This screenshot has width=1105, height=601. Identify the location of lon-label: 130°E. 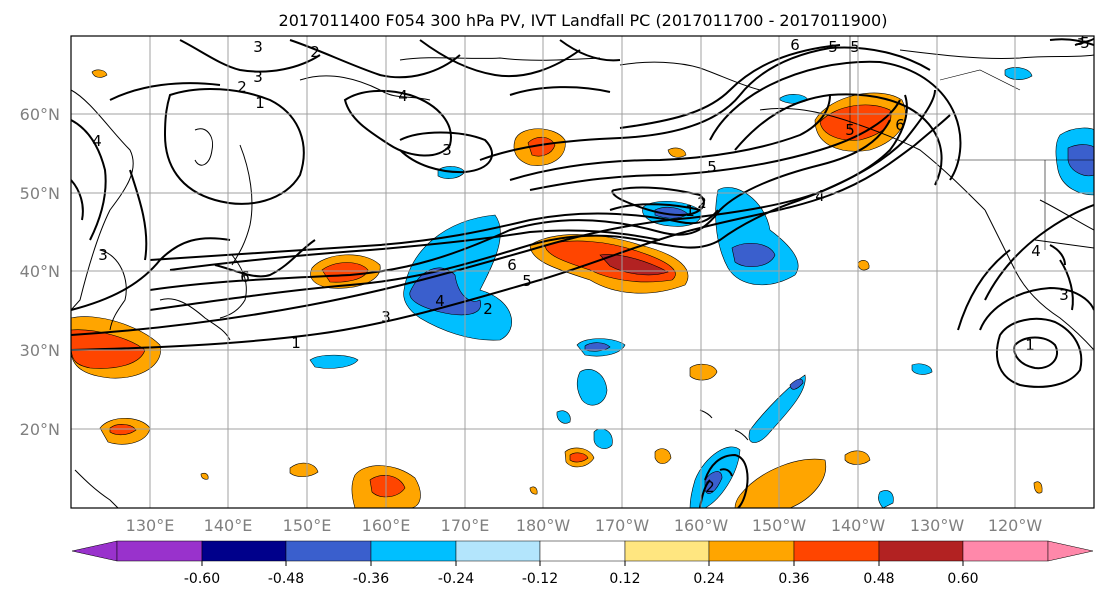
(150, 525).